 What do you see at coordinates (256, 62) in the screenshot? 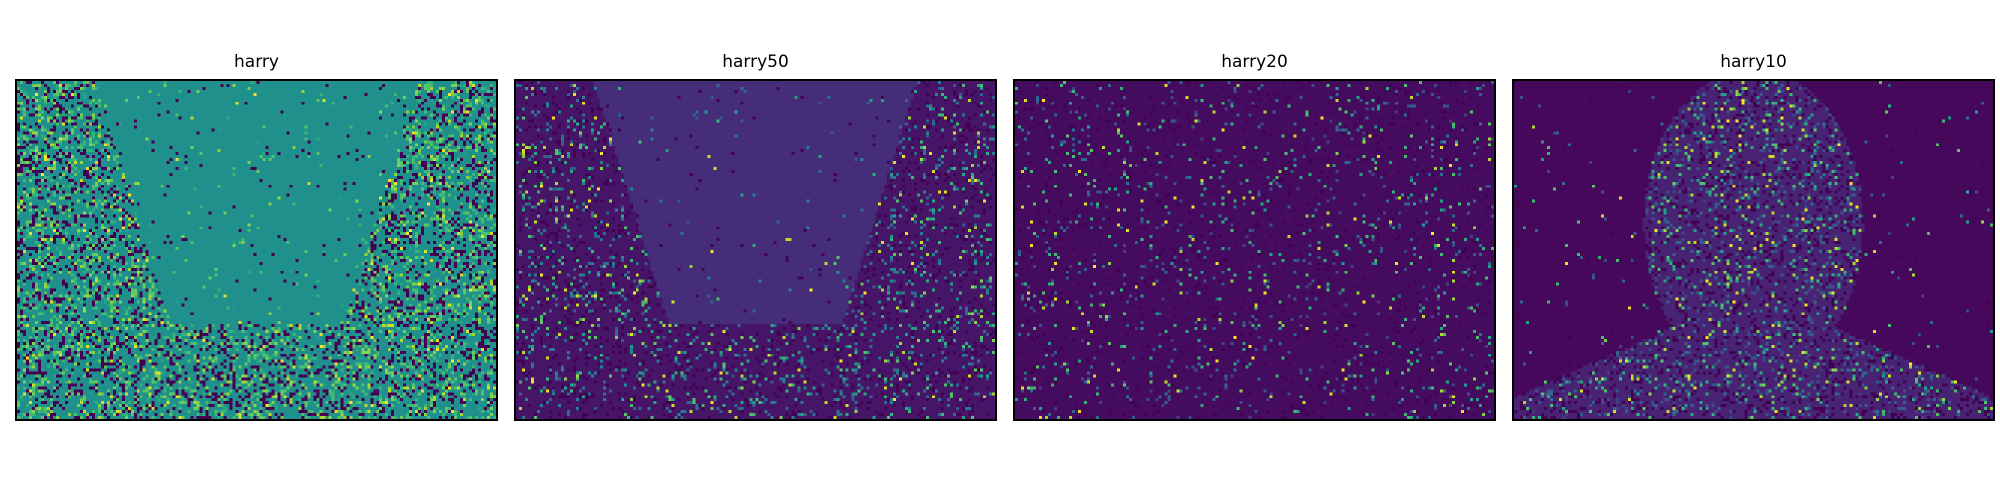
I see `panel-title: harry` at bounding box center [256, 62].